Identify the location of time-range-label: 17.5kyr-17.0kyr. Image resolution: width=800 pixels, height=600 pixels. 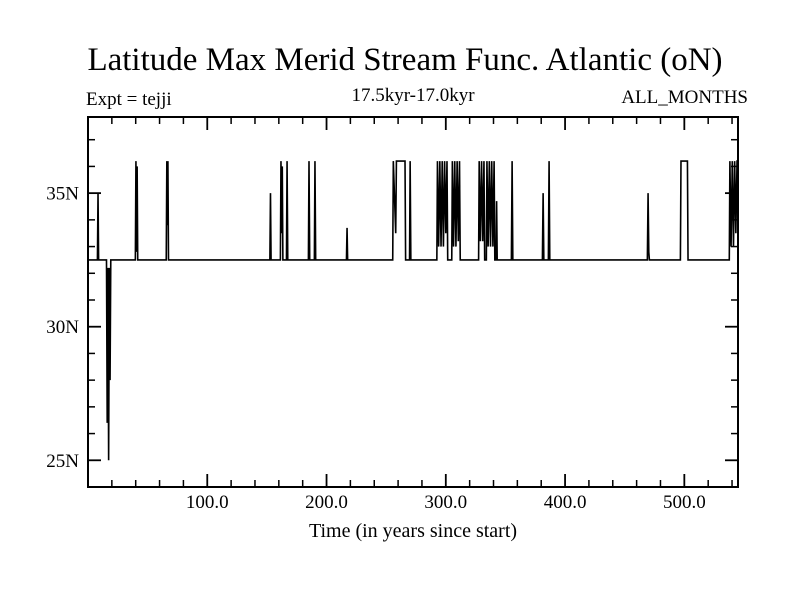
(413, 95).